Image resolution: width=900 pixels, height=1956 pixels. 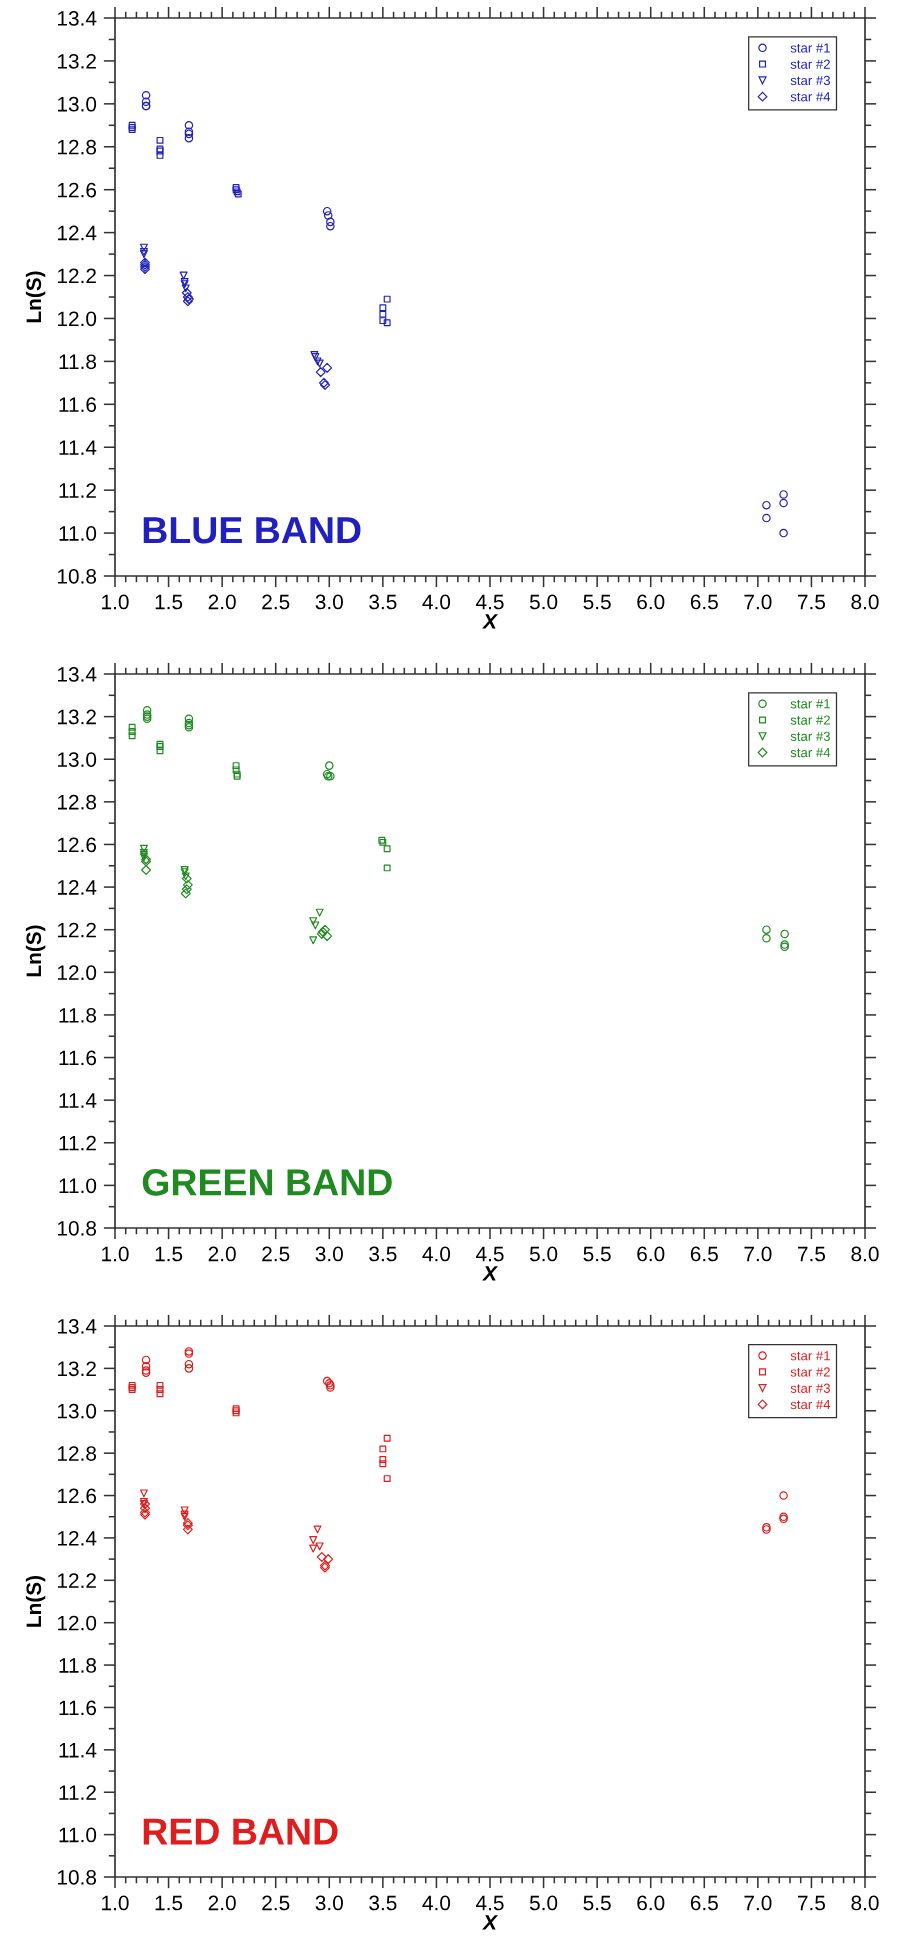 I want to click on annotation: BLUE BAND, so click(x=252, y=530).